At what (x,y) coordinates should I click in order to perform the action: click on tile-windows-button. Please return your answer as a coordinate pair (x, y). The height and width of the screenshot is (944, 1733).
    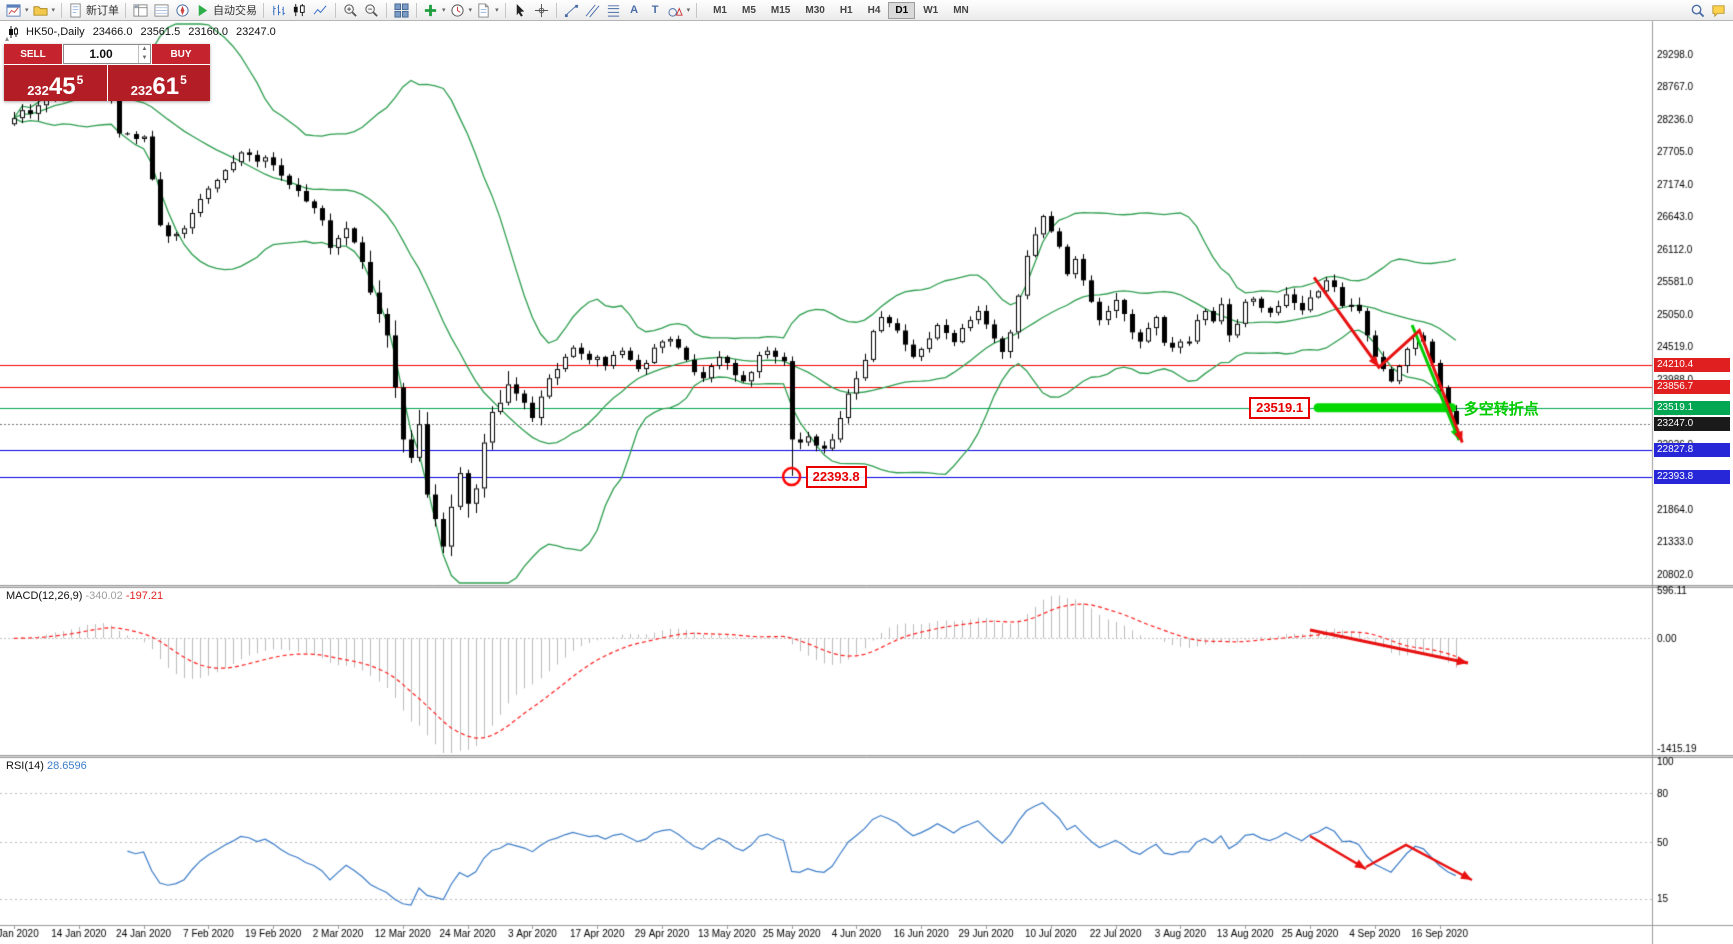
    Looking at the image, I should click on (401, 10).